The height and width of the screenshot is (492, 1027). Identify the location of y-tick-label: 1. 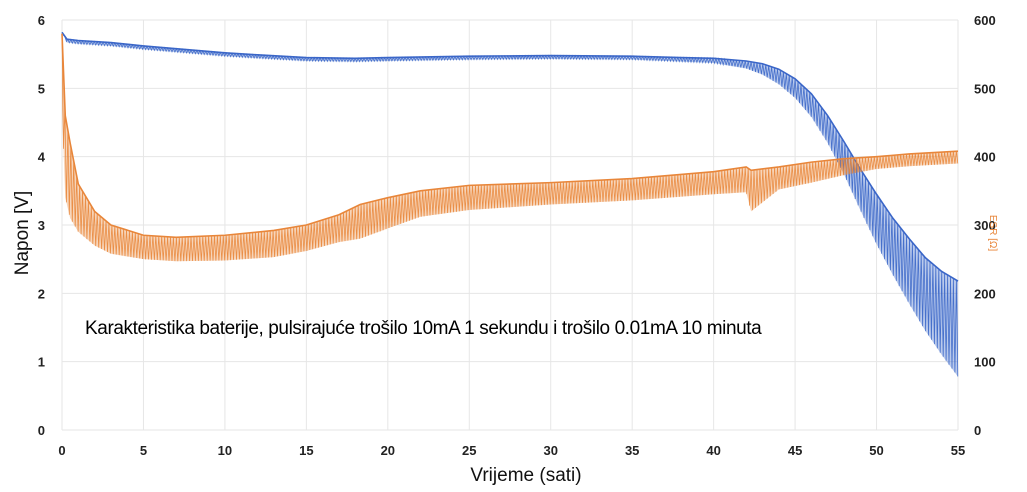
(41, 362).